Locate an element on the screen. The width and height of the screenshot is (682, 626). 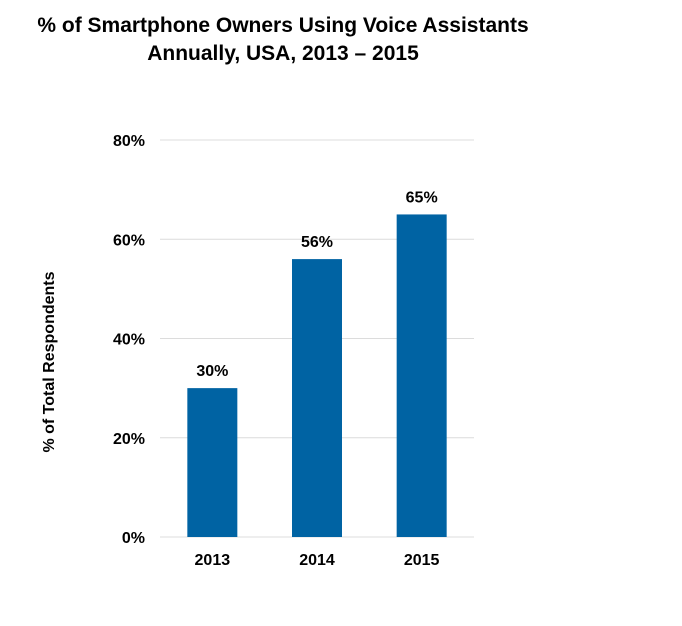
x-axis-ticks: 2013 2014 2015 is located at coordinates (317, 560).